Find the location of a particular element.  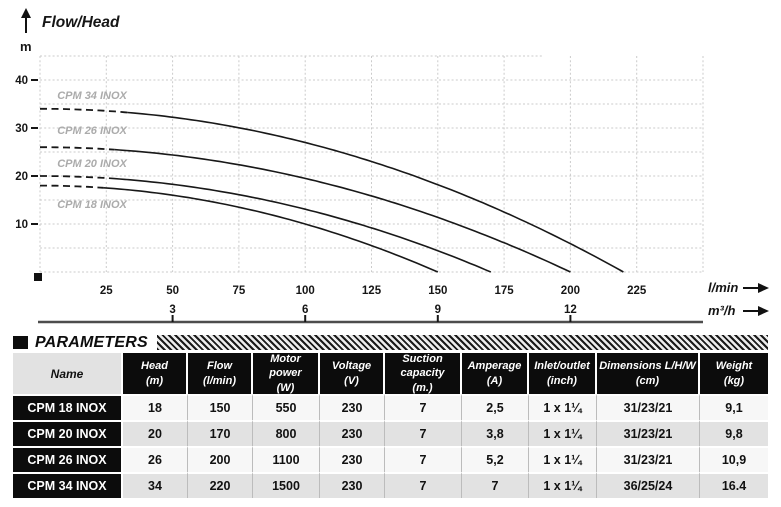

pump-curve-CPM-20-INOX: CPM 20 INOX is located at coordinates (266, 215).